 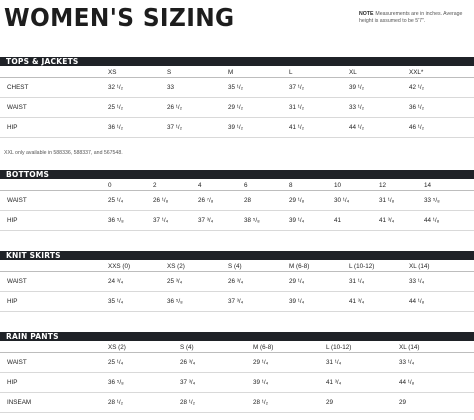 I want to click on section-title: RAIN PANTS, so click(x=32, y=336).